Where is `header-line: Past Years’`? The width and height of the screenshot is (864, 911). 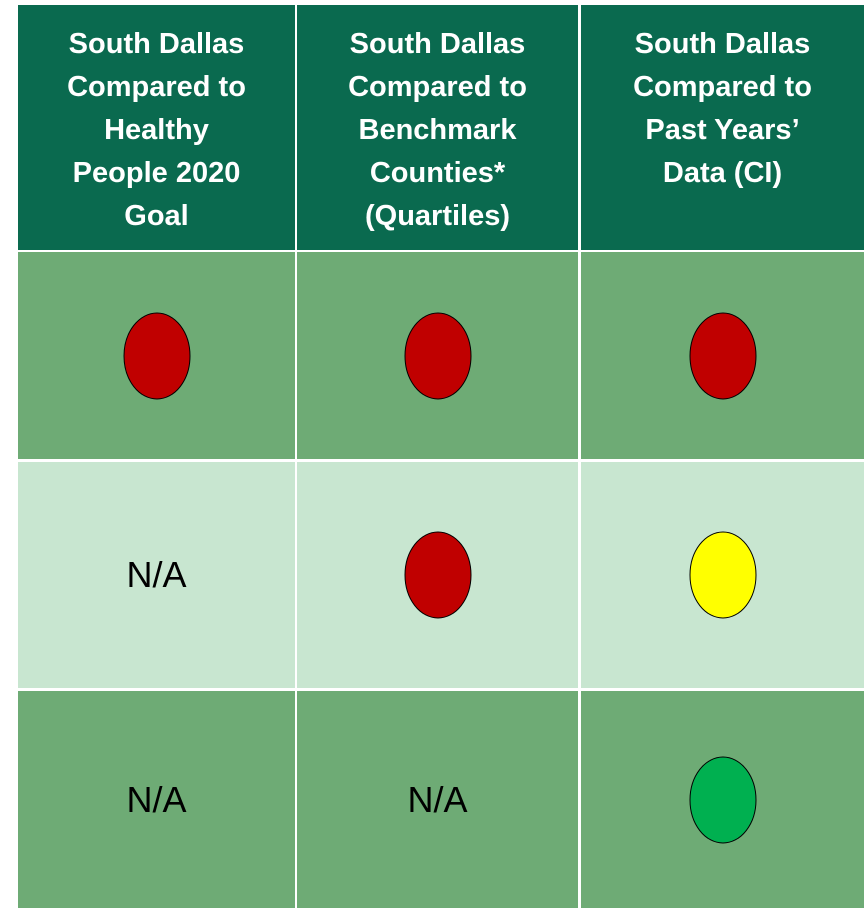 header-line: Past Years’ is located at coordinates (722, 130).